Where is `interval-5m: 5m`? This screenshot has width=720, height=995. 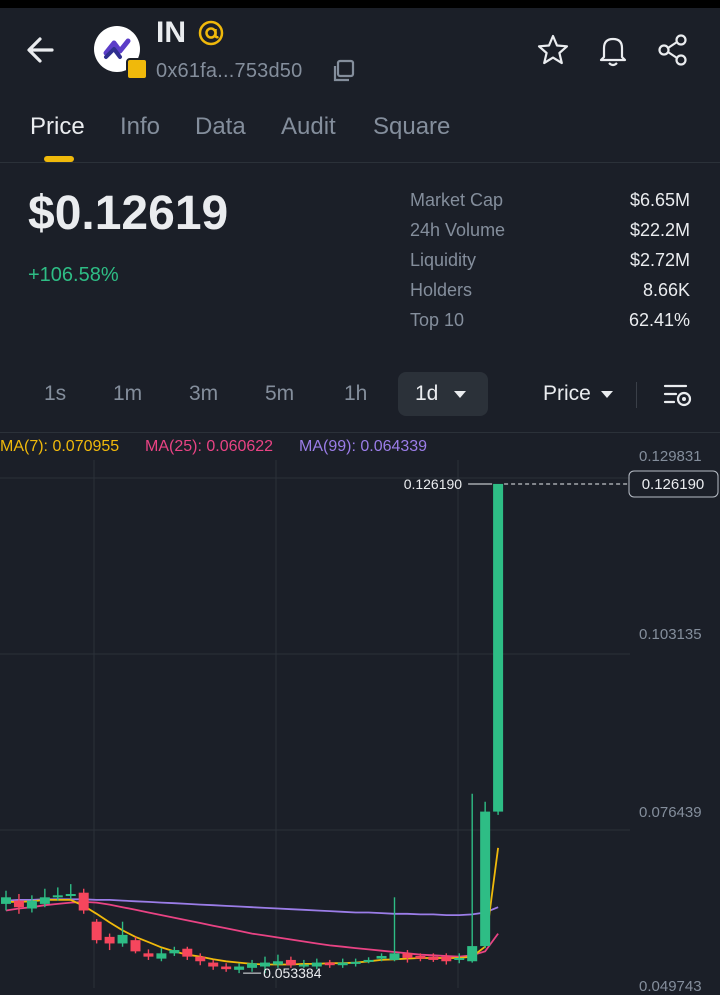 interval-5m: 5m is located at coordinates (280, 393).